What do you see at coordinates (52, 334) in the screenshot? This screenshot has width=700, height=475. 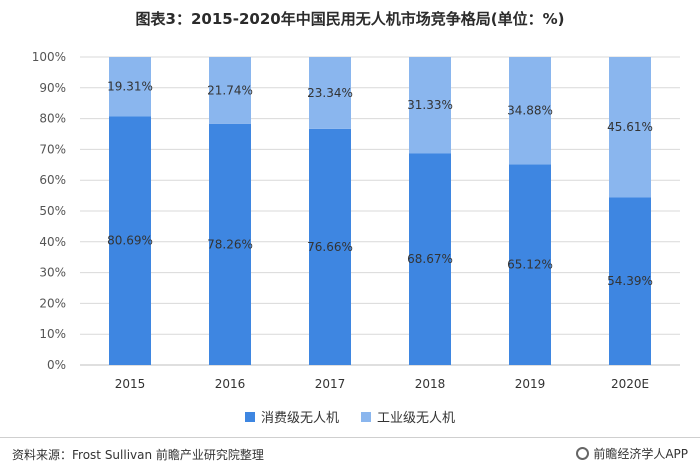 I see `y-tick-label: 10%` at bounding box center [52, 334].